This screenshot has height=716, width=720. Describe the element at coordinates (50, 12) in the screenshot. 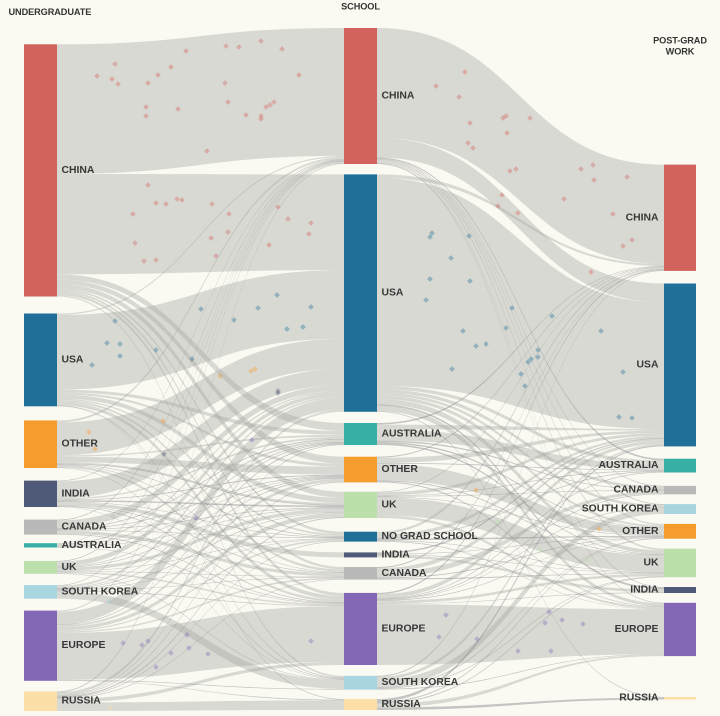

I see `svg-text: UNDERGRADUATE` at that location.